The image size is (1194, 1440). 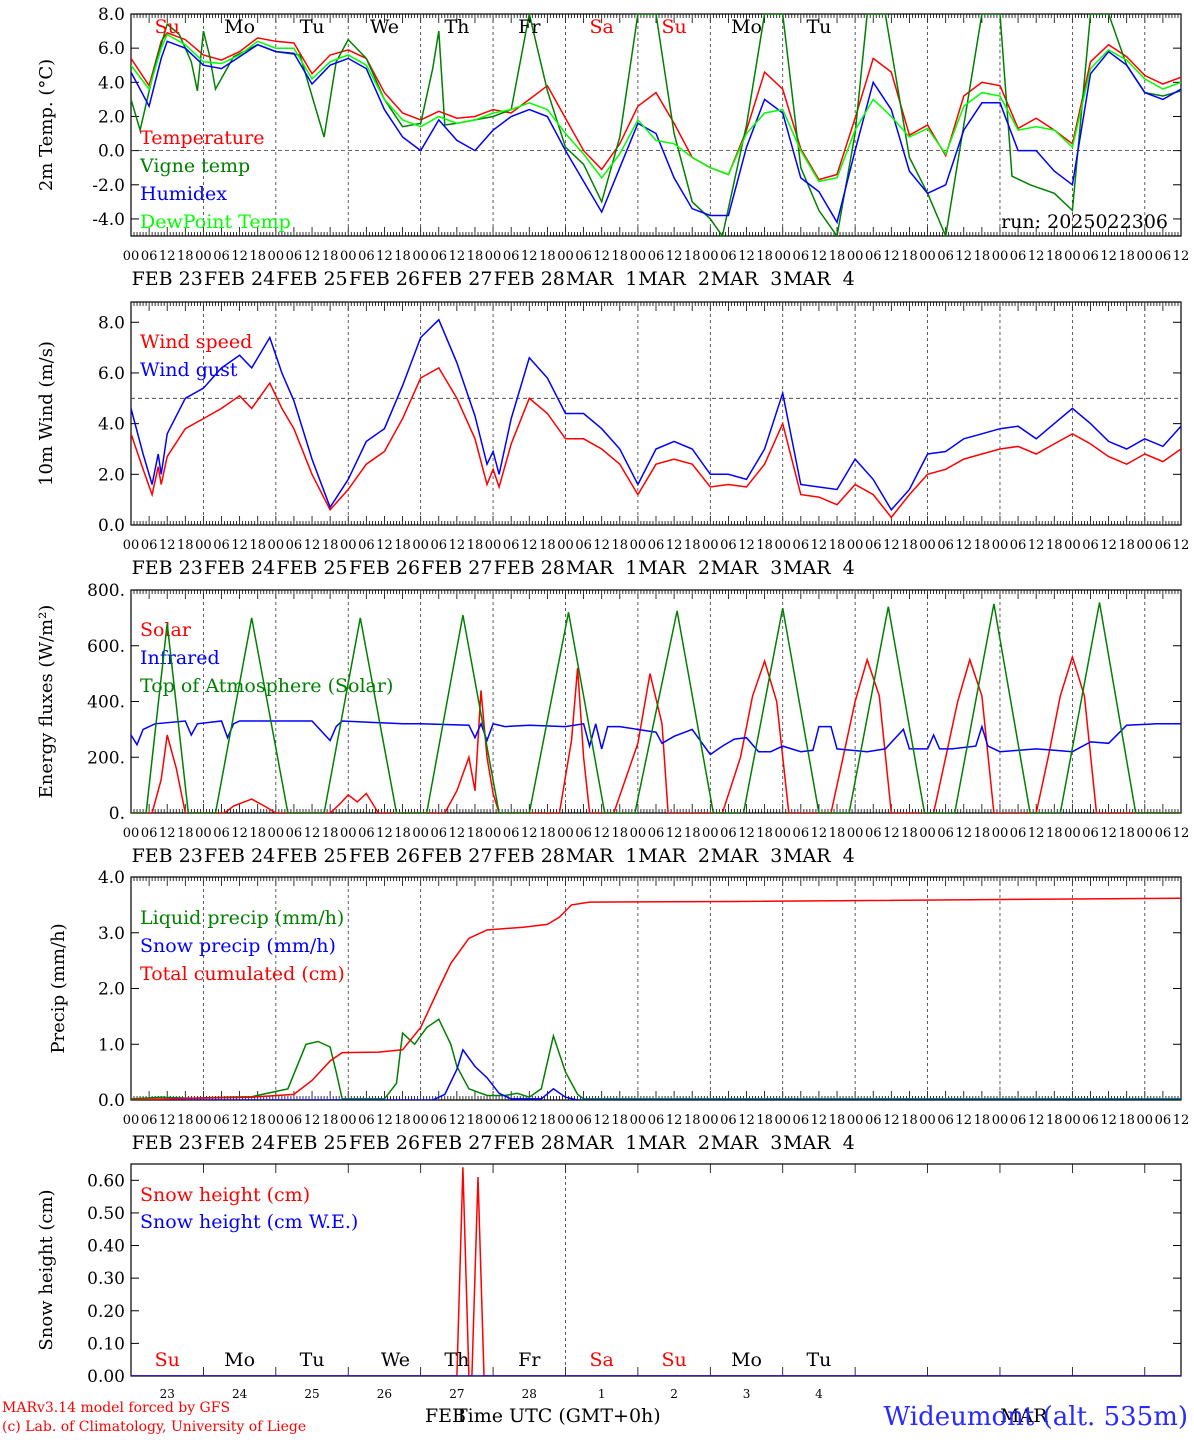 I want to click on weekday-label-bottom: Sa, so click(x=602, y=1360).